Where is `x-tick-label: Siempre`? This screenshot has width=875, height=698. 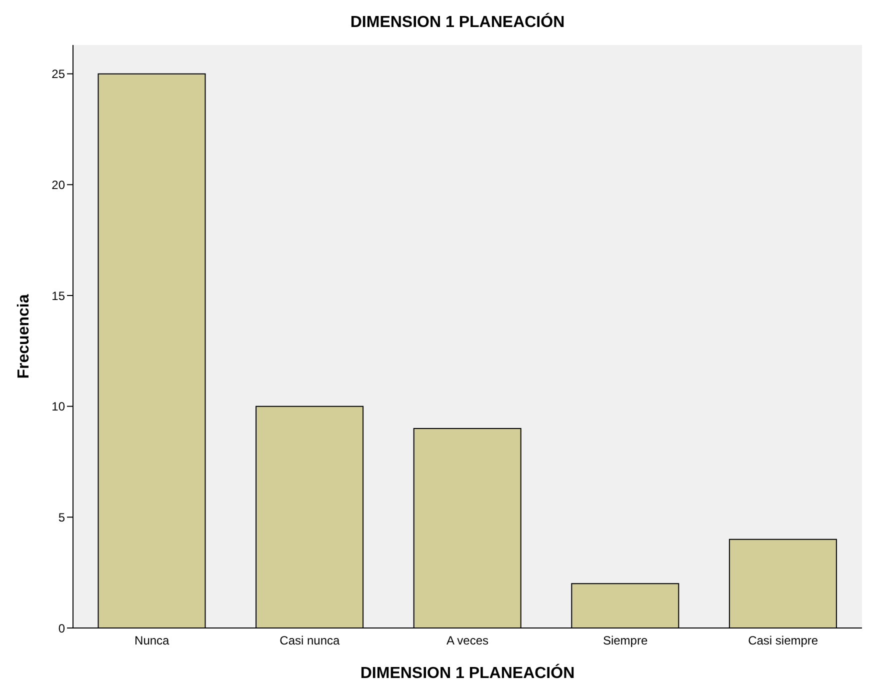
x-tick-label: Siempre is located at coordinates (625, 641).